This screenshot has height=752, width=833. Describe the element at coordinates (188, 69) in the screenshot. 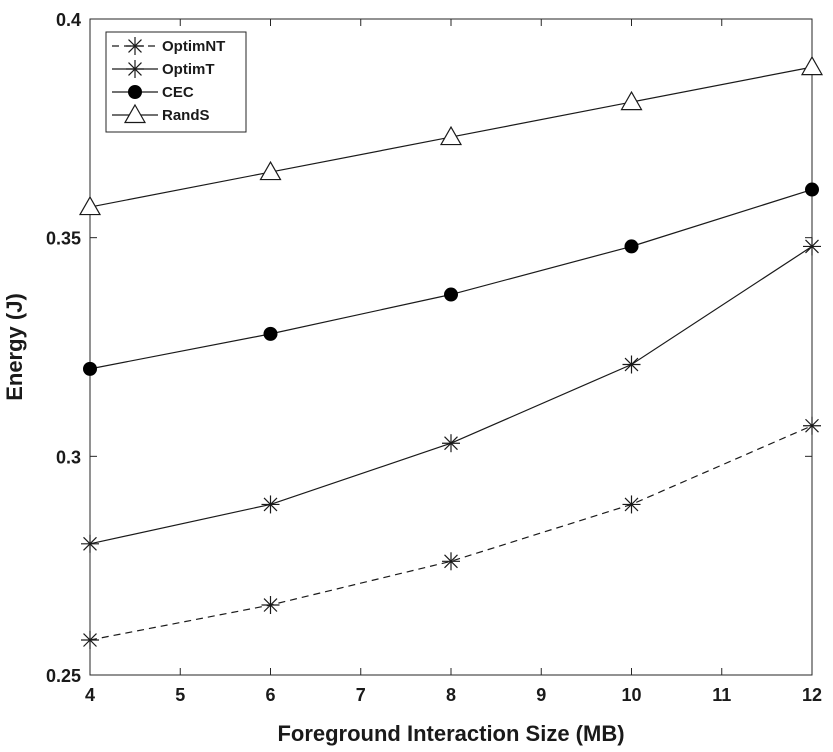

I see `legend-label: OptimT` at that location.